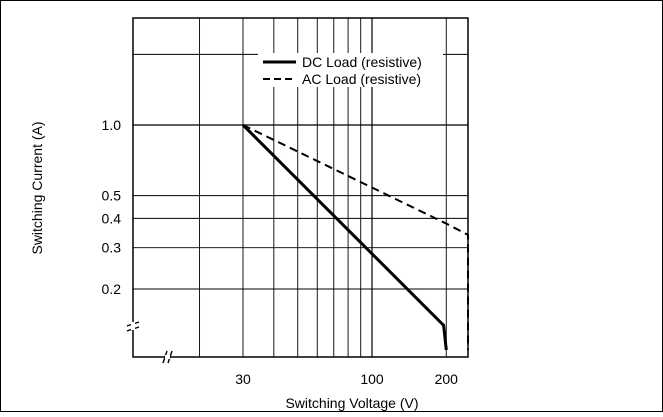 Image resolution: width=663 pixels, height=417 pixels. Describe the element at coordinates (447, 379) in the screenshot. I see `x-tick-label: 200` at that location.